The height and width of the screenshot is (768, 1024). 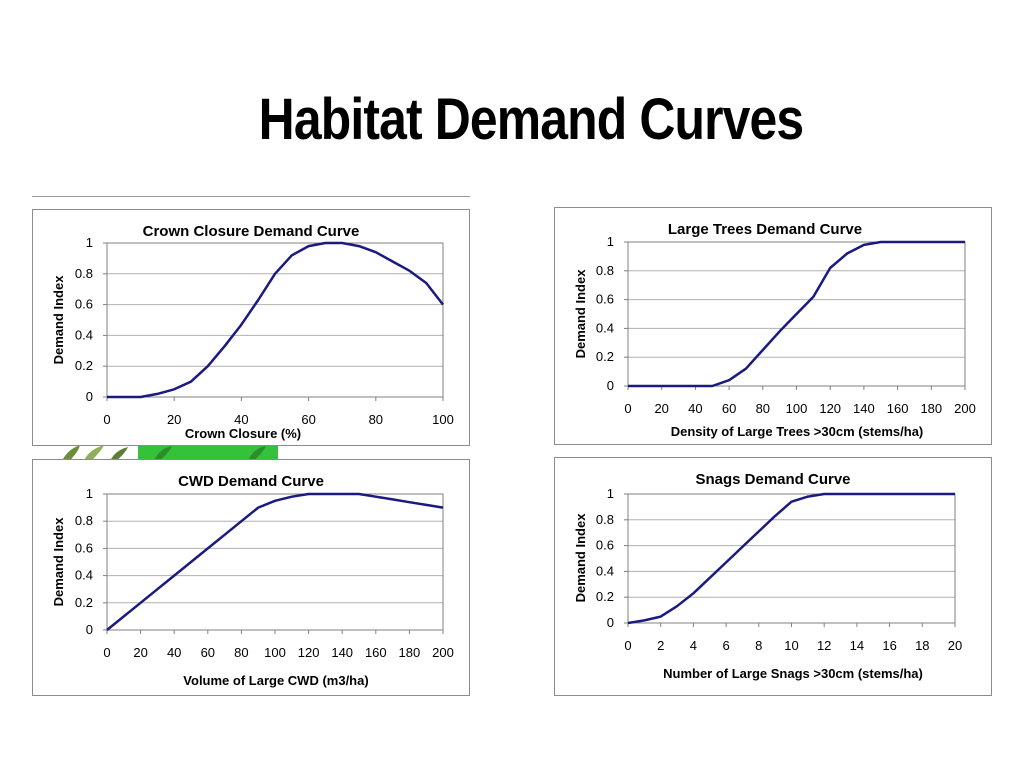 What do you see at coordinates (243, 433) in the screenshot?
I see `x-axis-label: Crown Closure (%)` at bounding box center [243, 433].